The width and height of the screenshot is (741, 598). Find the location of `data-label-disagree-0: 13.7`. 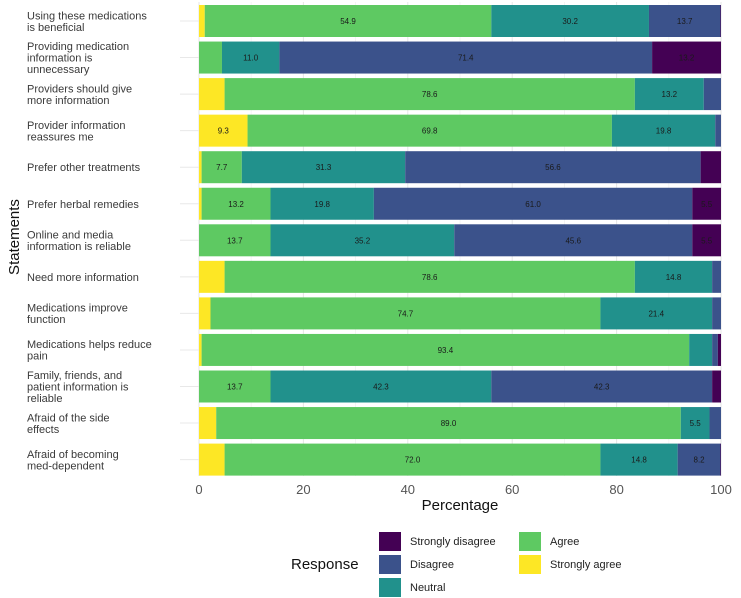

data-label-disagree-0: 13.7 is located at coordinates (685, 21).